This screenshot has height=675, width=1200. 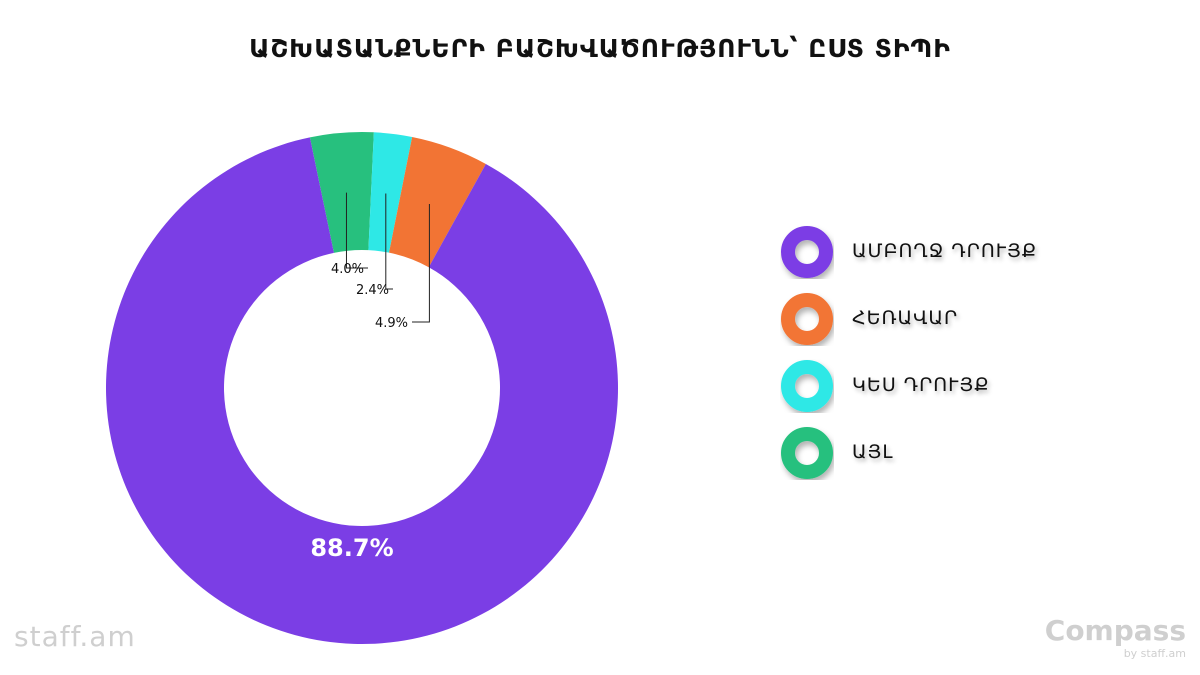 What do you see at coordinates (372, 290) in the screenshot?
I see `slice-value-label-2: 2.4%` at bounding box center [372, 290].